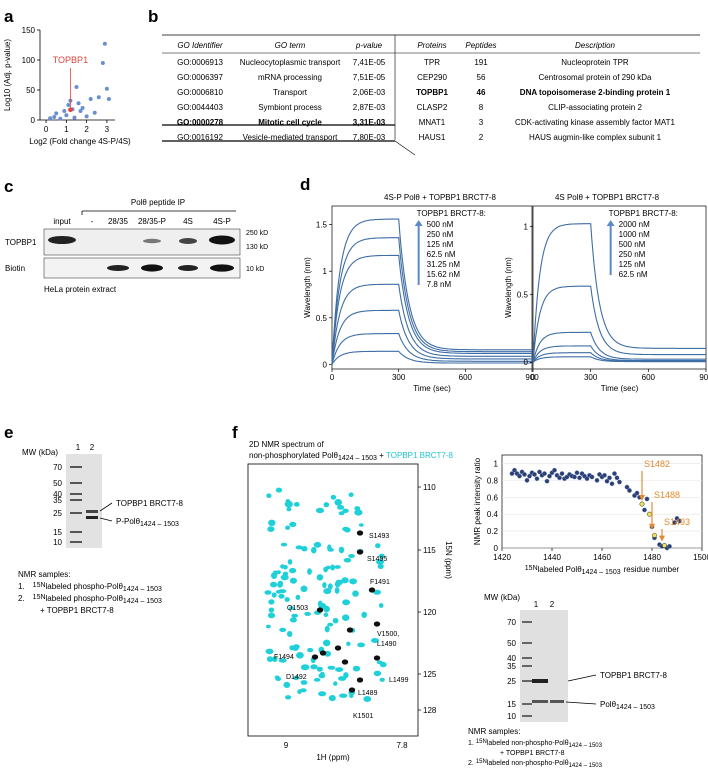  Describe the element at coordinates (595, 45) in the screenshot. I see `b-header-description: Description` at that location.